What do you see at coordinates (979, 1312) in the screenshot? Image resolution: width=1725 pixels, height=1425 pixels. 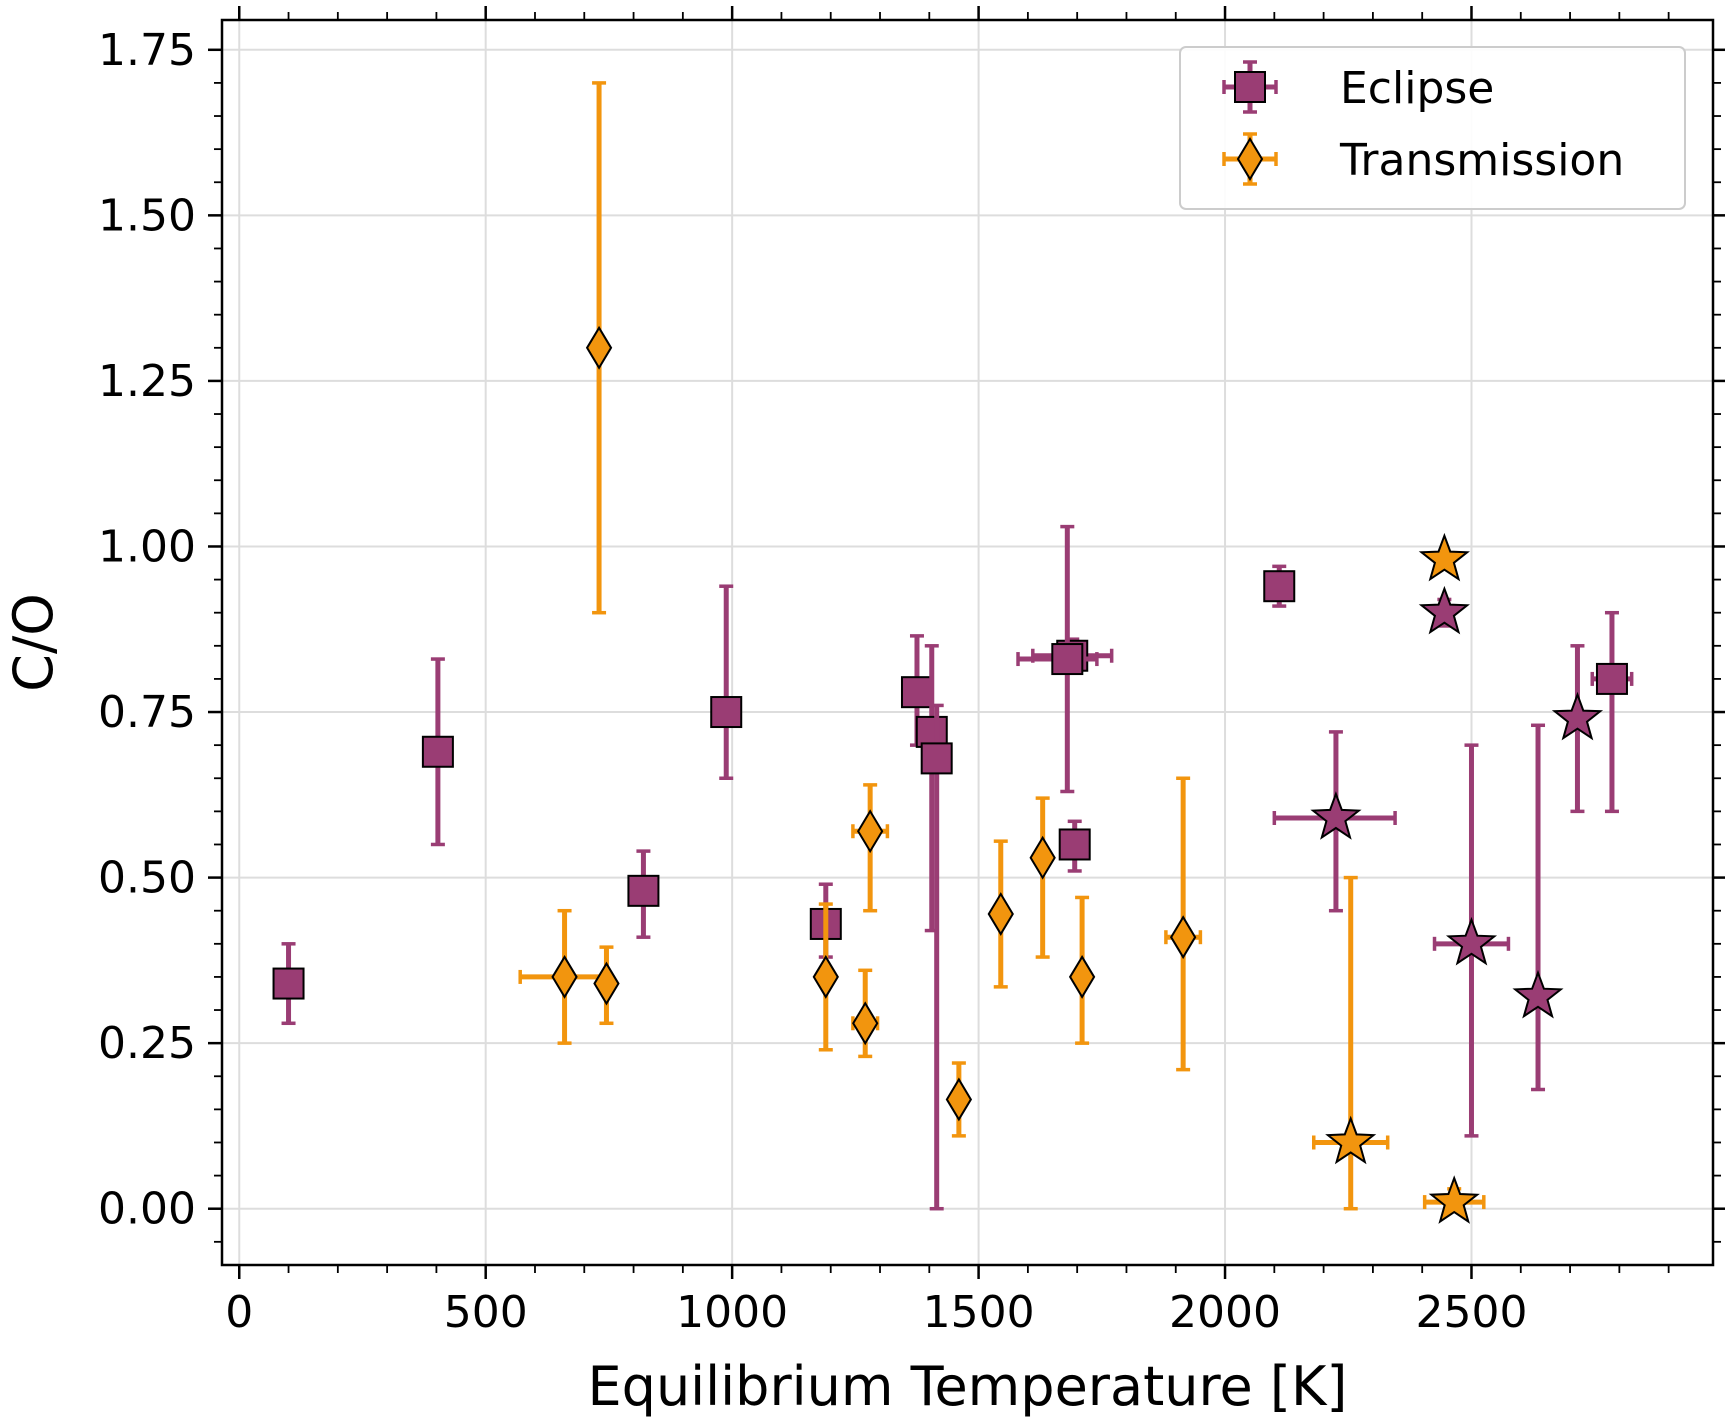 I see `x-tick-label: 1500` at bounding box center [979, 1312].